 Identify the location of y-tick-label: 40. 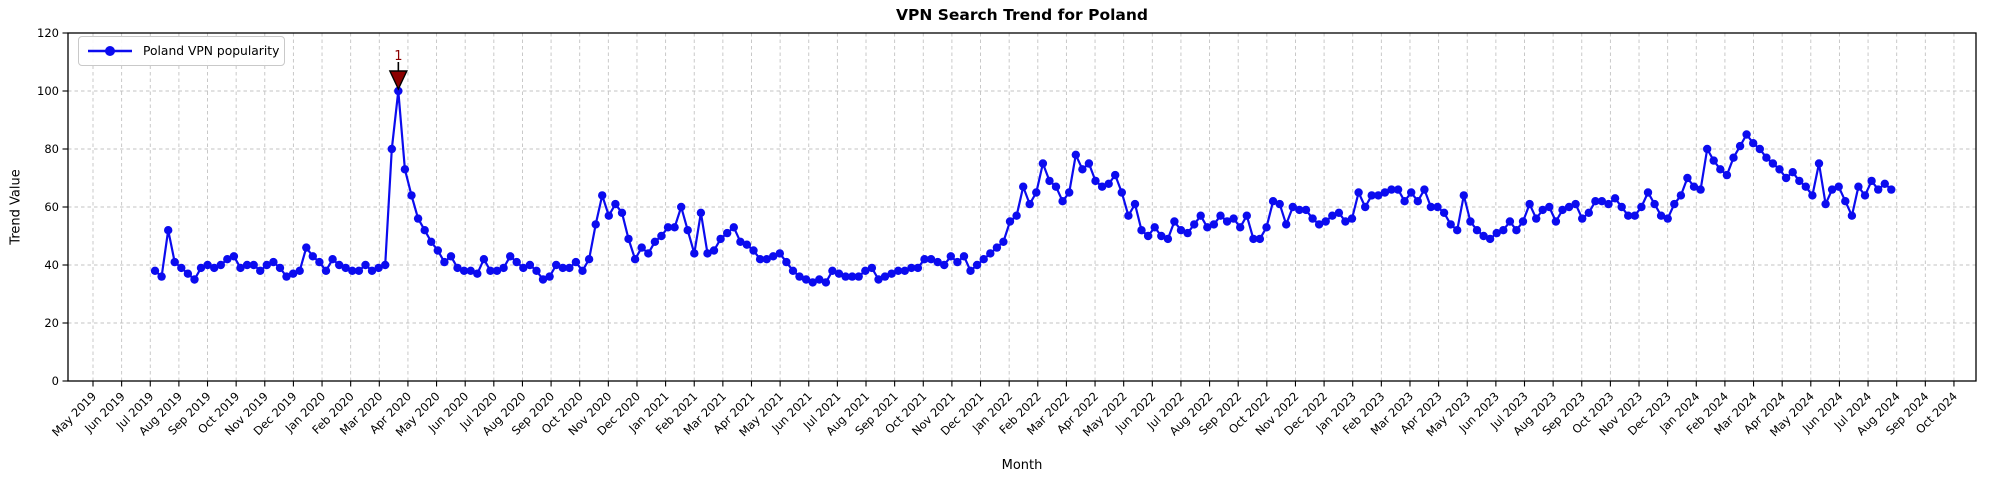
(51, 265).